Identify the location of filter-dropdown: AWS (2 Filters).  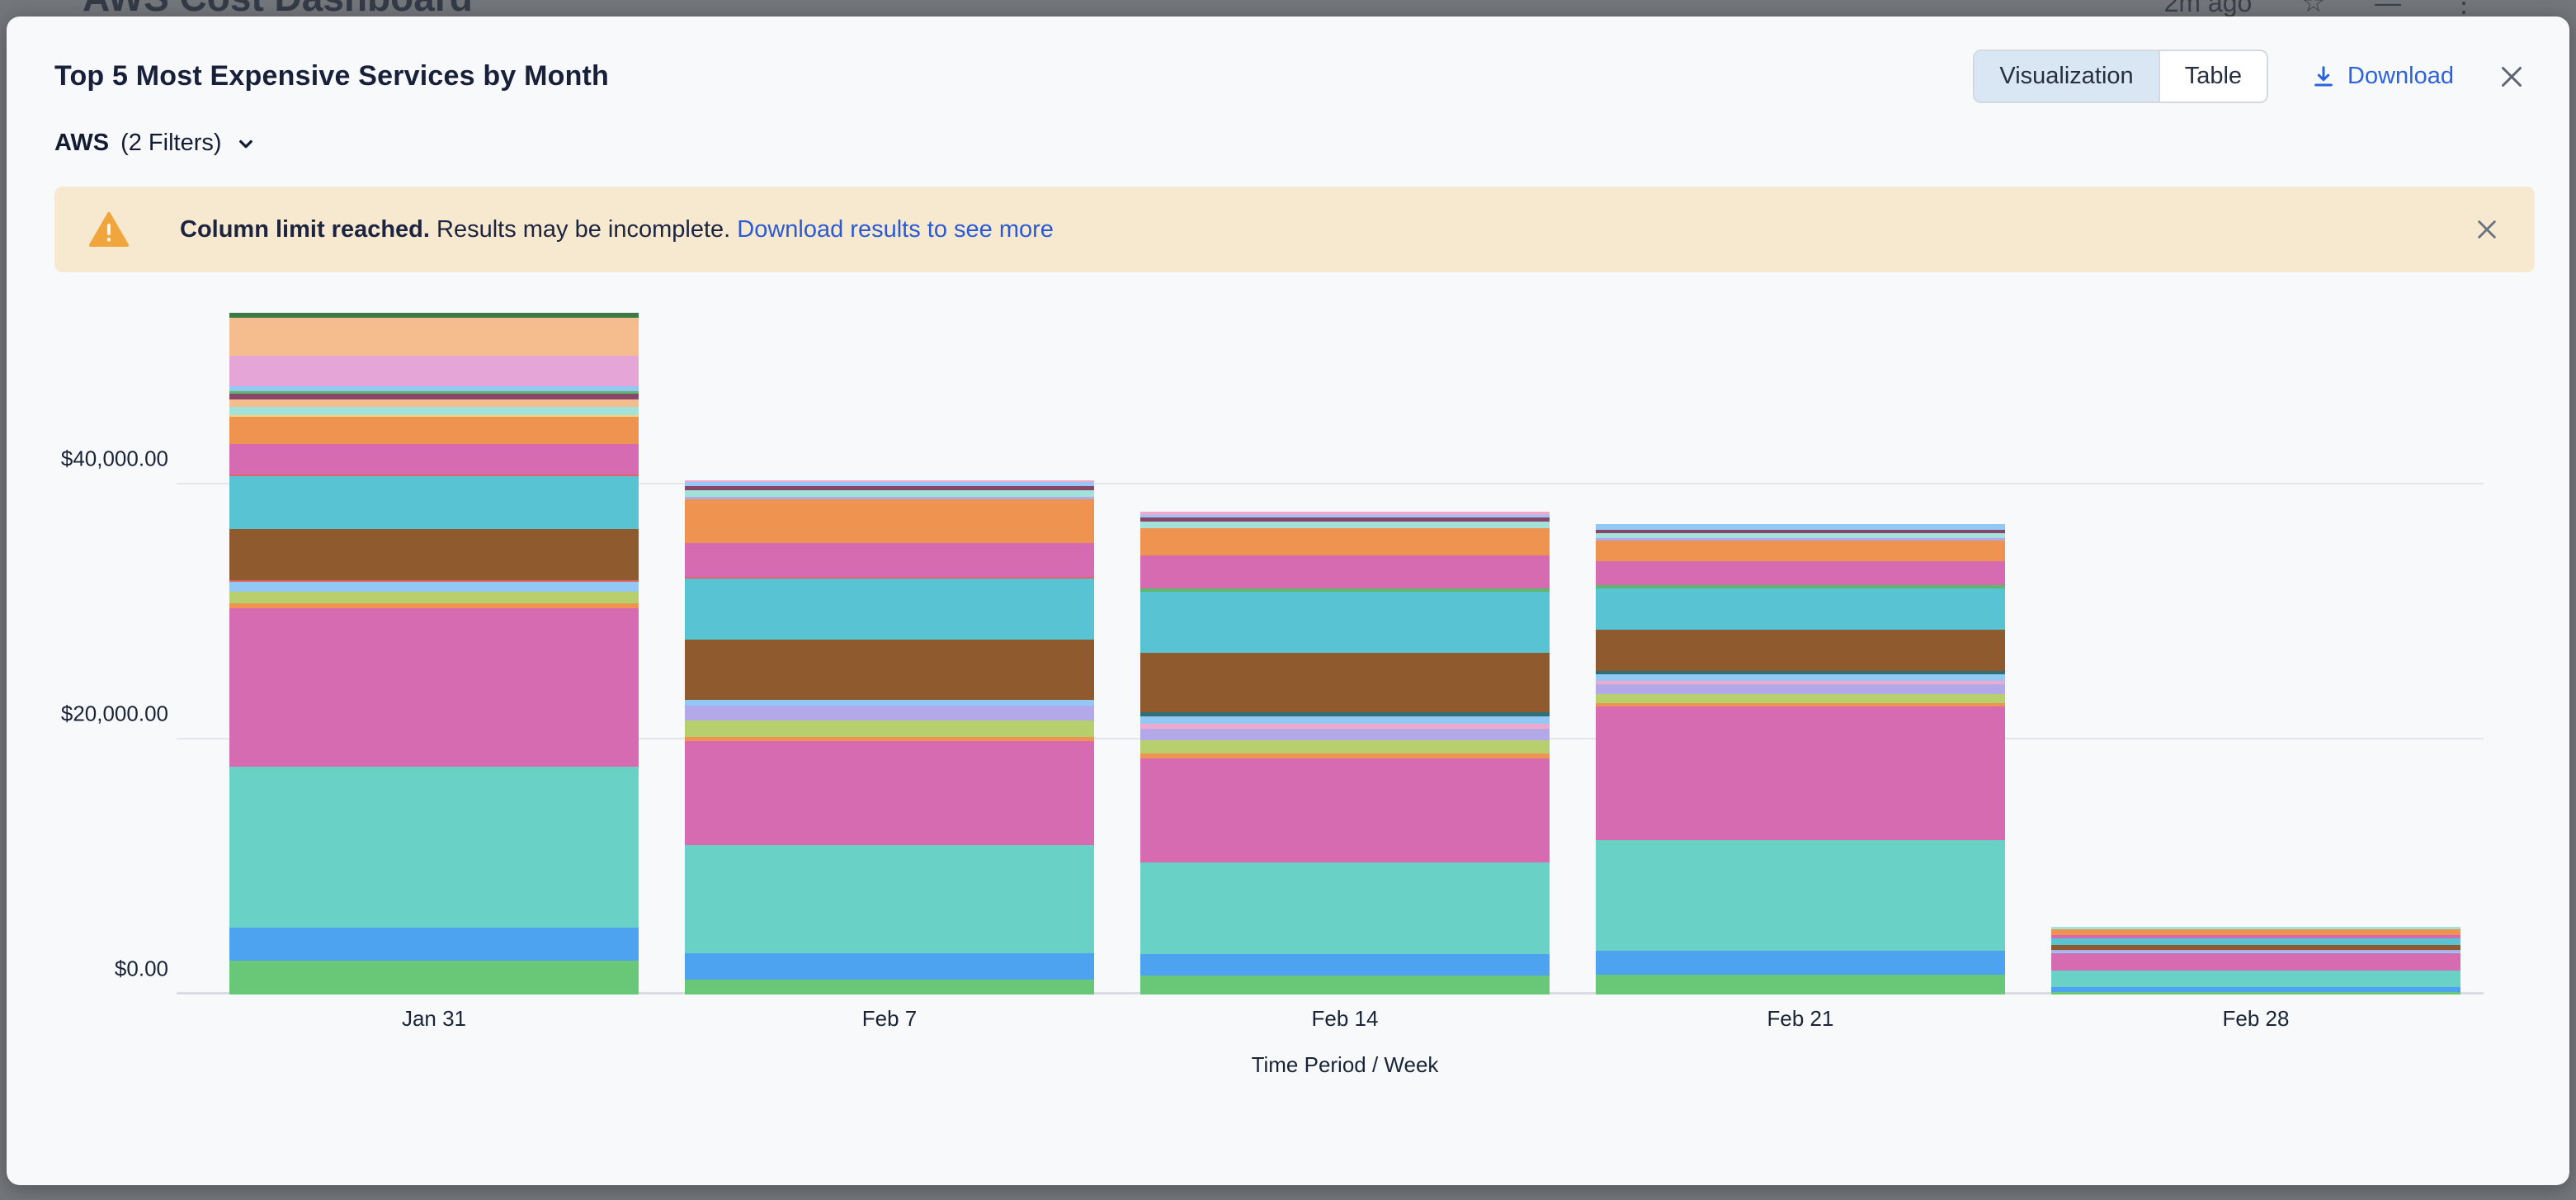
(132, 143).